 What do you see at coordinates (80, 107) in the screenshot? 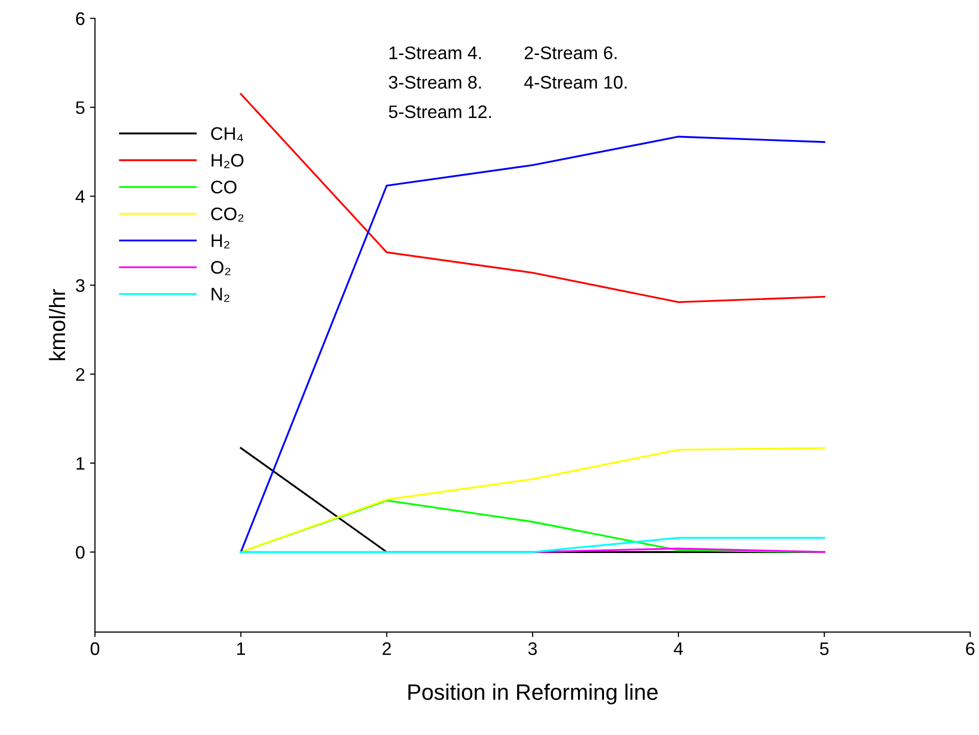
I see `y-tick-label: 5` at bounding box center [80, 107].